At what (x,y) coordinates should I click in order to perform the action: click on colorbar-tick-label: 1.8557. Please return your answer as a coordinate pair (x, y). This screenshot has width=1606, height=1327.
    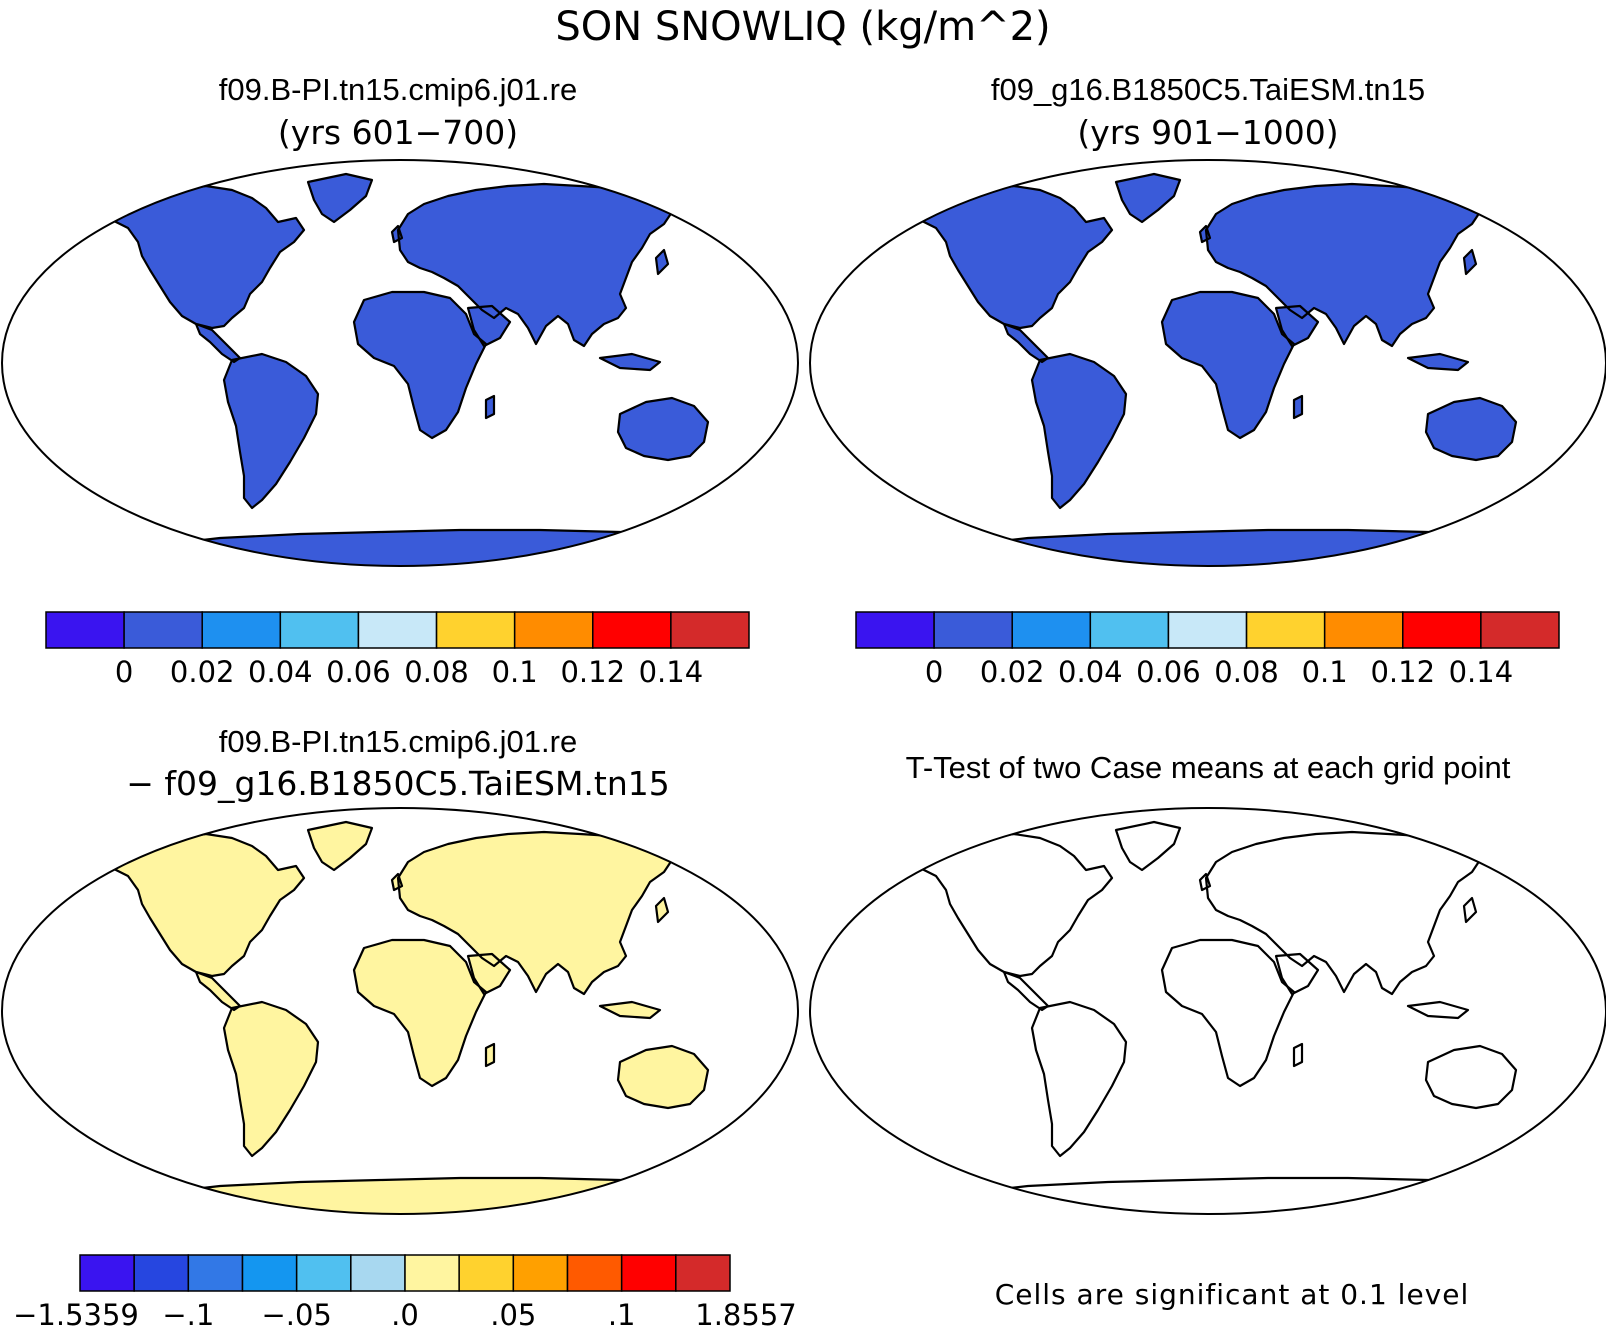
    Looking at the image, I should click on (745, 1312).